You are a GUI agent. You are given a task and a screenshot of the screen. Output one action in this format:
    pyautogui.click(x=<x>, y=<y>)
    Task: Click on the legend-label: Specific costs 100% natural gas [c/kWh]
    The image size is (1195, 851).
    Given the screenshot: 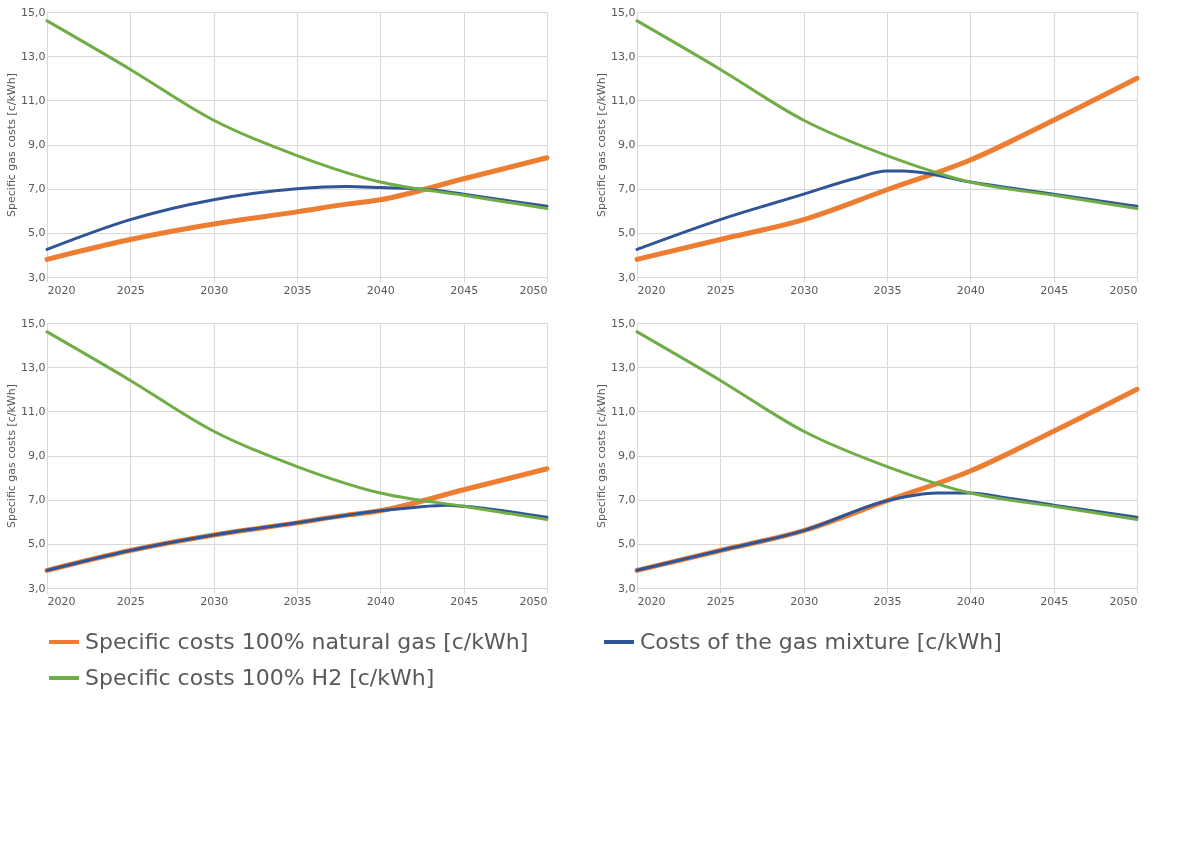 What is the action you would take?
    pyautogui.click(x=307, y=641)
    